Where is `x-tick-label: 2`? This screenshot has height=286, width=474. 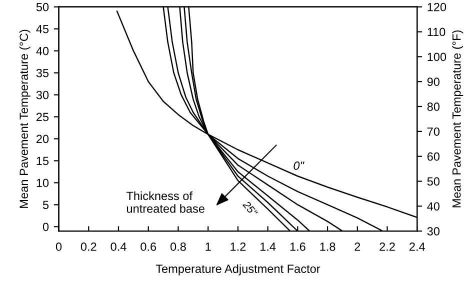
x-tick-label: 2 is located at coordinates (357, 246).